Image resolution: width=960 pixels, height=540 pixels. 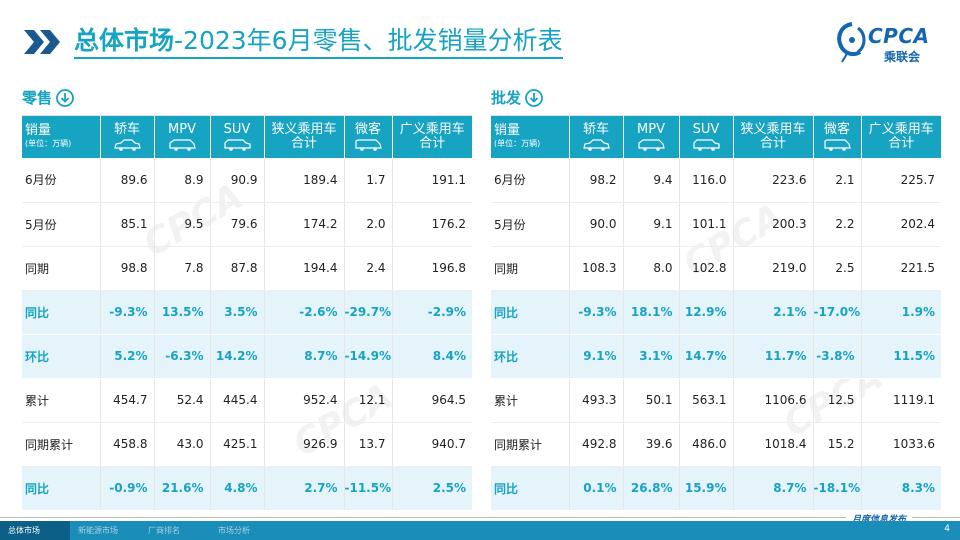 What do you see at coordinates (368, 400) in the screenshot?
I see `table-cell: 12.1` at bounding box center [368, 400].